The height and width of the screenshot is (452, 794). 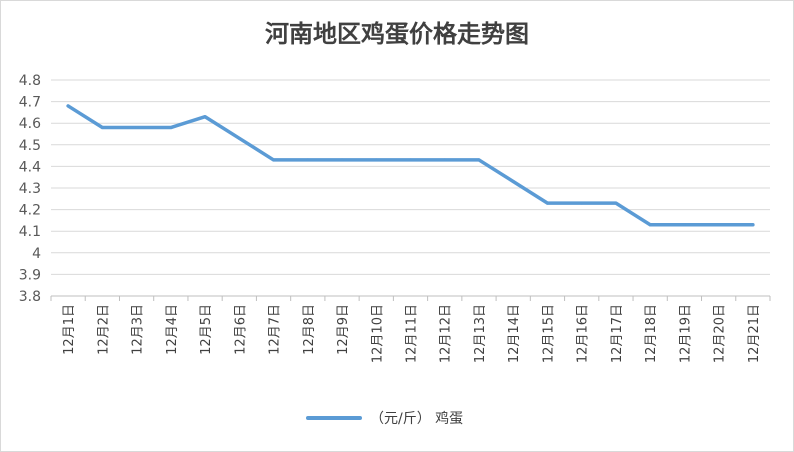 I want to click on x-tick-label: 12月10日, so click(x=377, y=333).